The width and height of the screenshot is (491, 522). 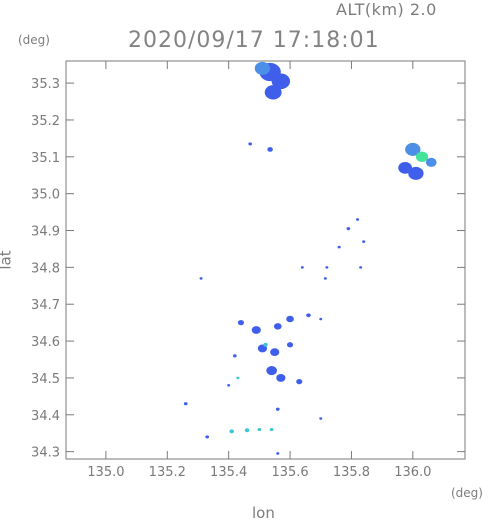 What do you see at coordinates (45, 268) in the screenshot?
I see `y-tick-label: 34.8` at bounding box center [45, 268].